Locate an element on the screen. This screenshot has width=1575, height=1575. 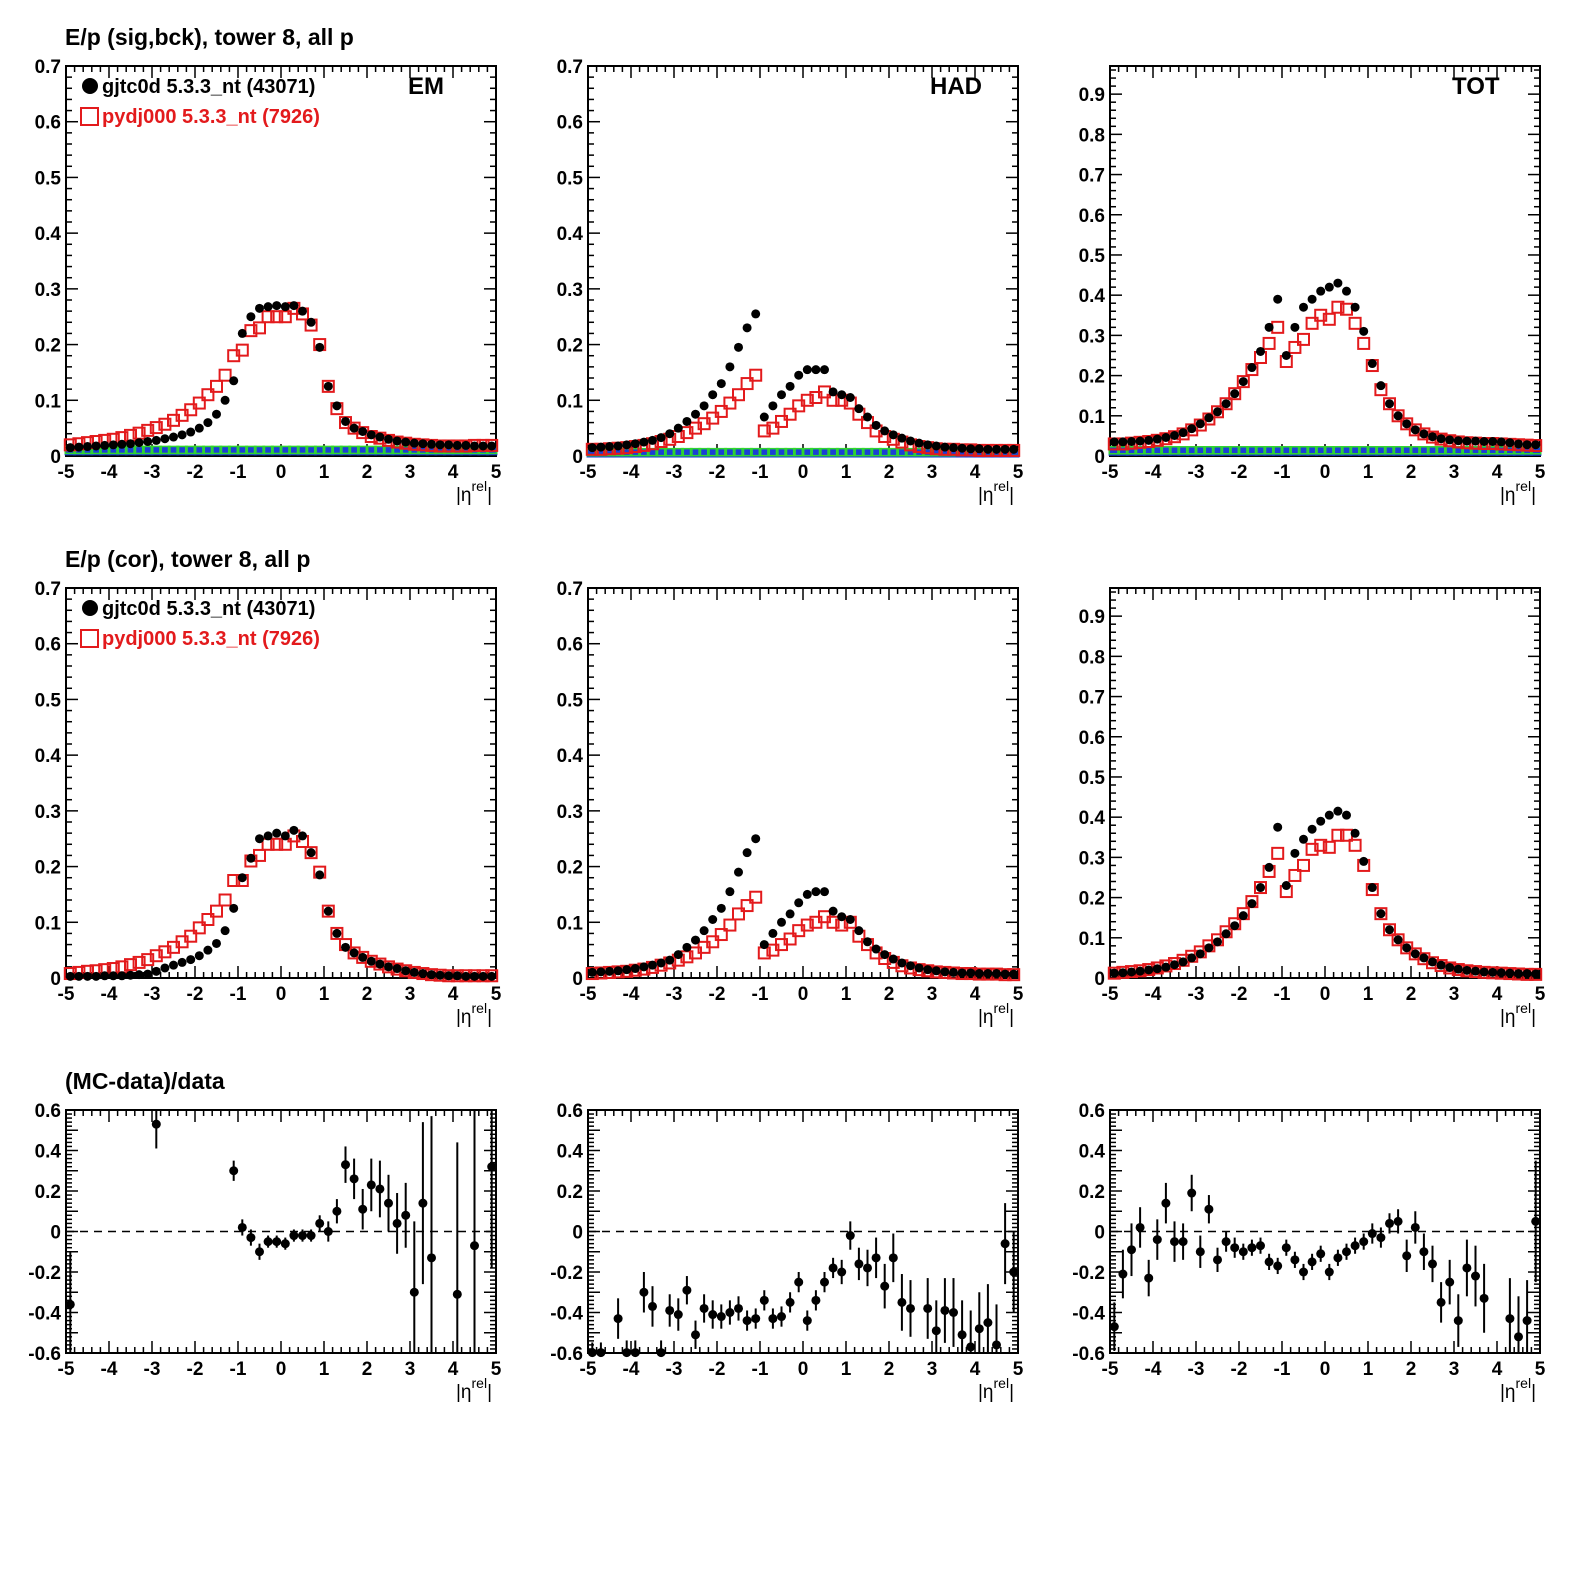
x-tick-label: 3 is located at coordinates (932, 994).